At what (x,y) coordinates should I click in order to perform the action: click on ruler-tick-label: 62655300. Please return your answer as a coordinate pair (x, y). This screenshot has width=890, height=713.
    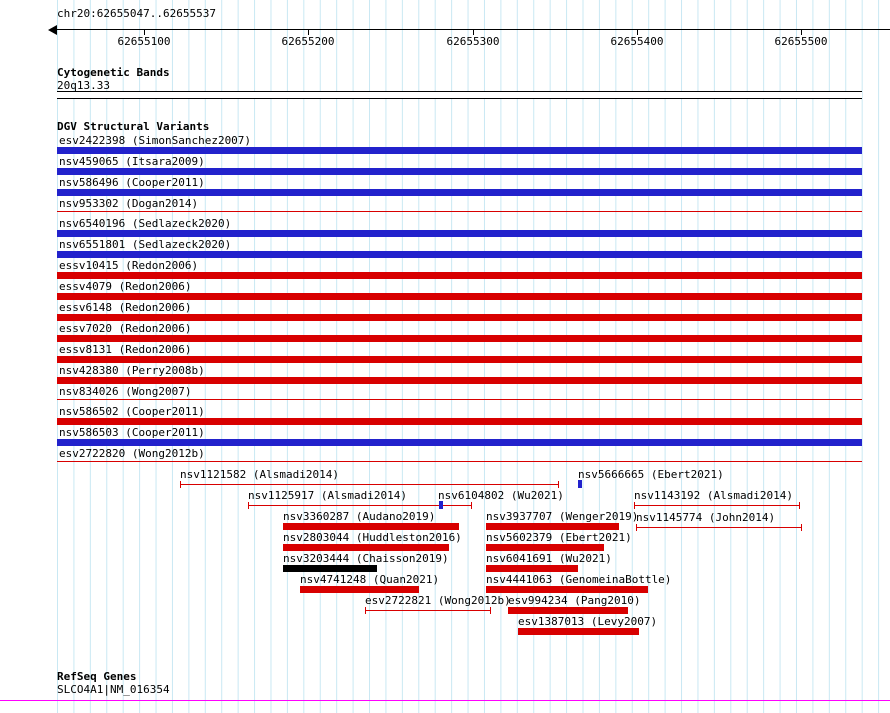
    Looking at the image, I should click on (473, 41).